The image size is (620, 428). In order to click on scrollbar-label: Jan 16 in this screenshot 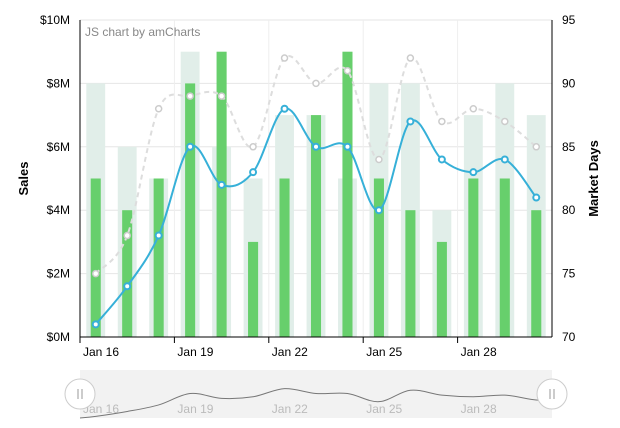, I will do `click(101, 409)`.